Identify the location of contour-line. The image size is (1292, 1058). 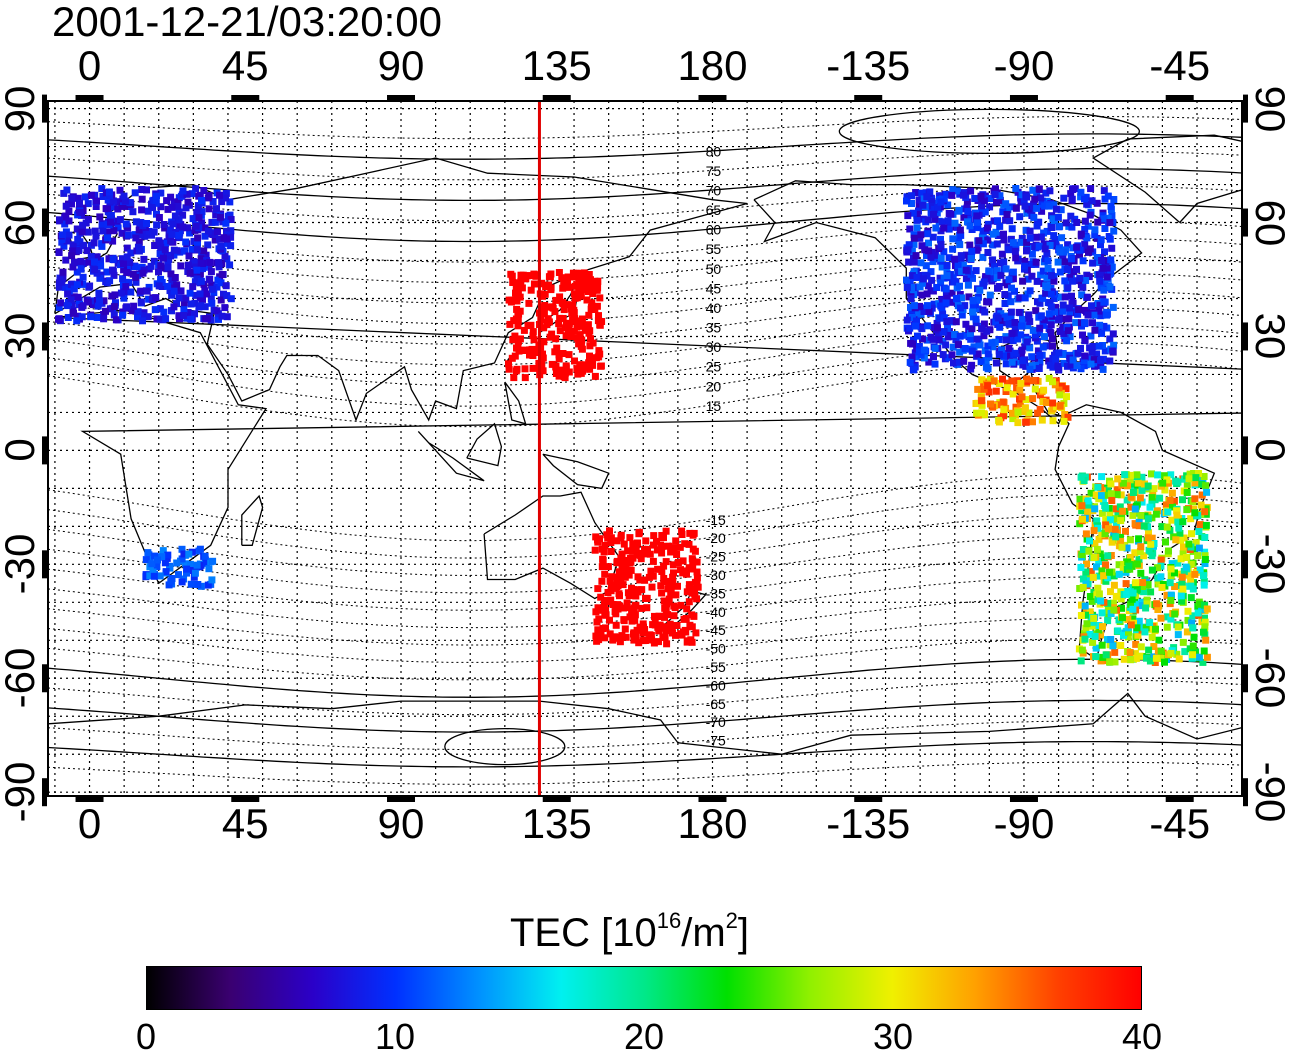
(645, 298).